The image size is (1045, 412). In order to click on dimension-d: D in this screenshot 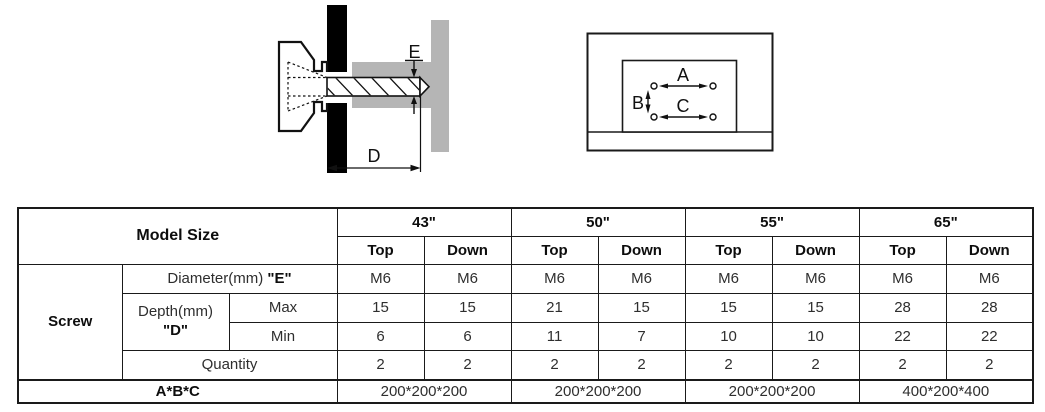, I will do `click(374, 134)`.